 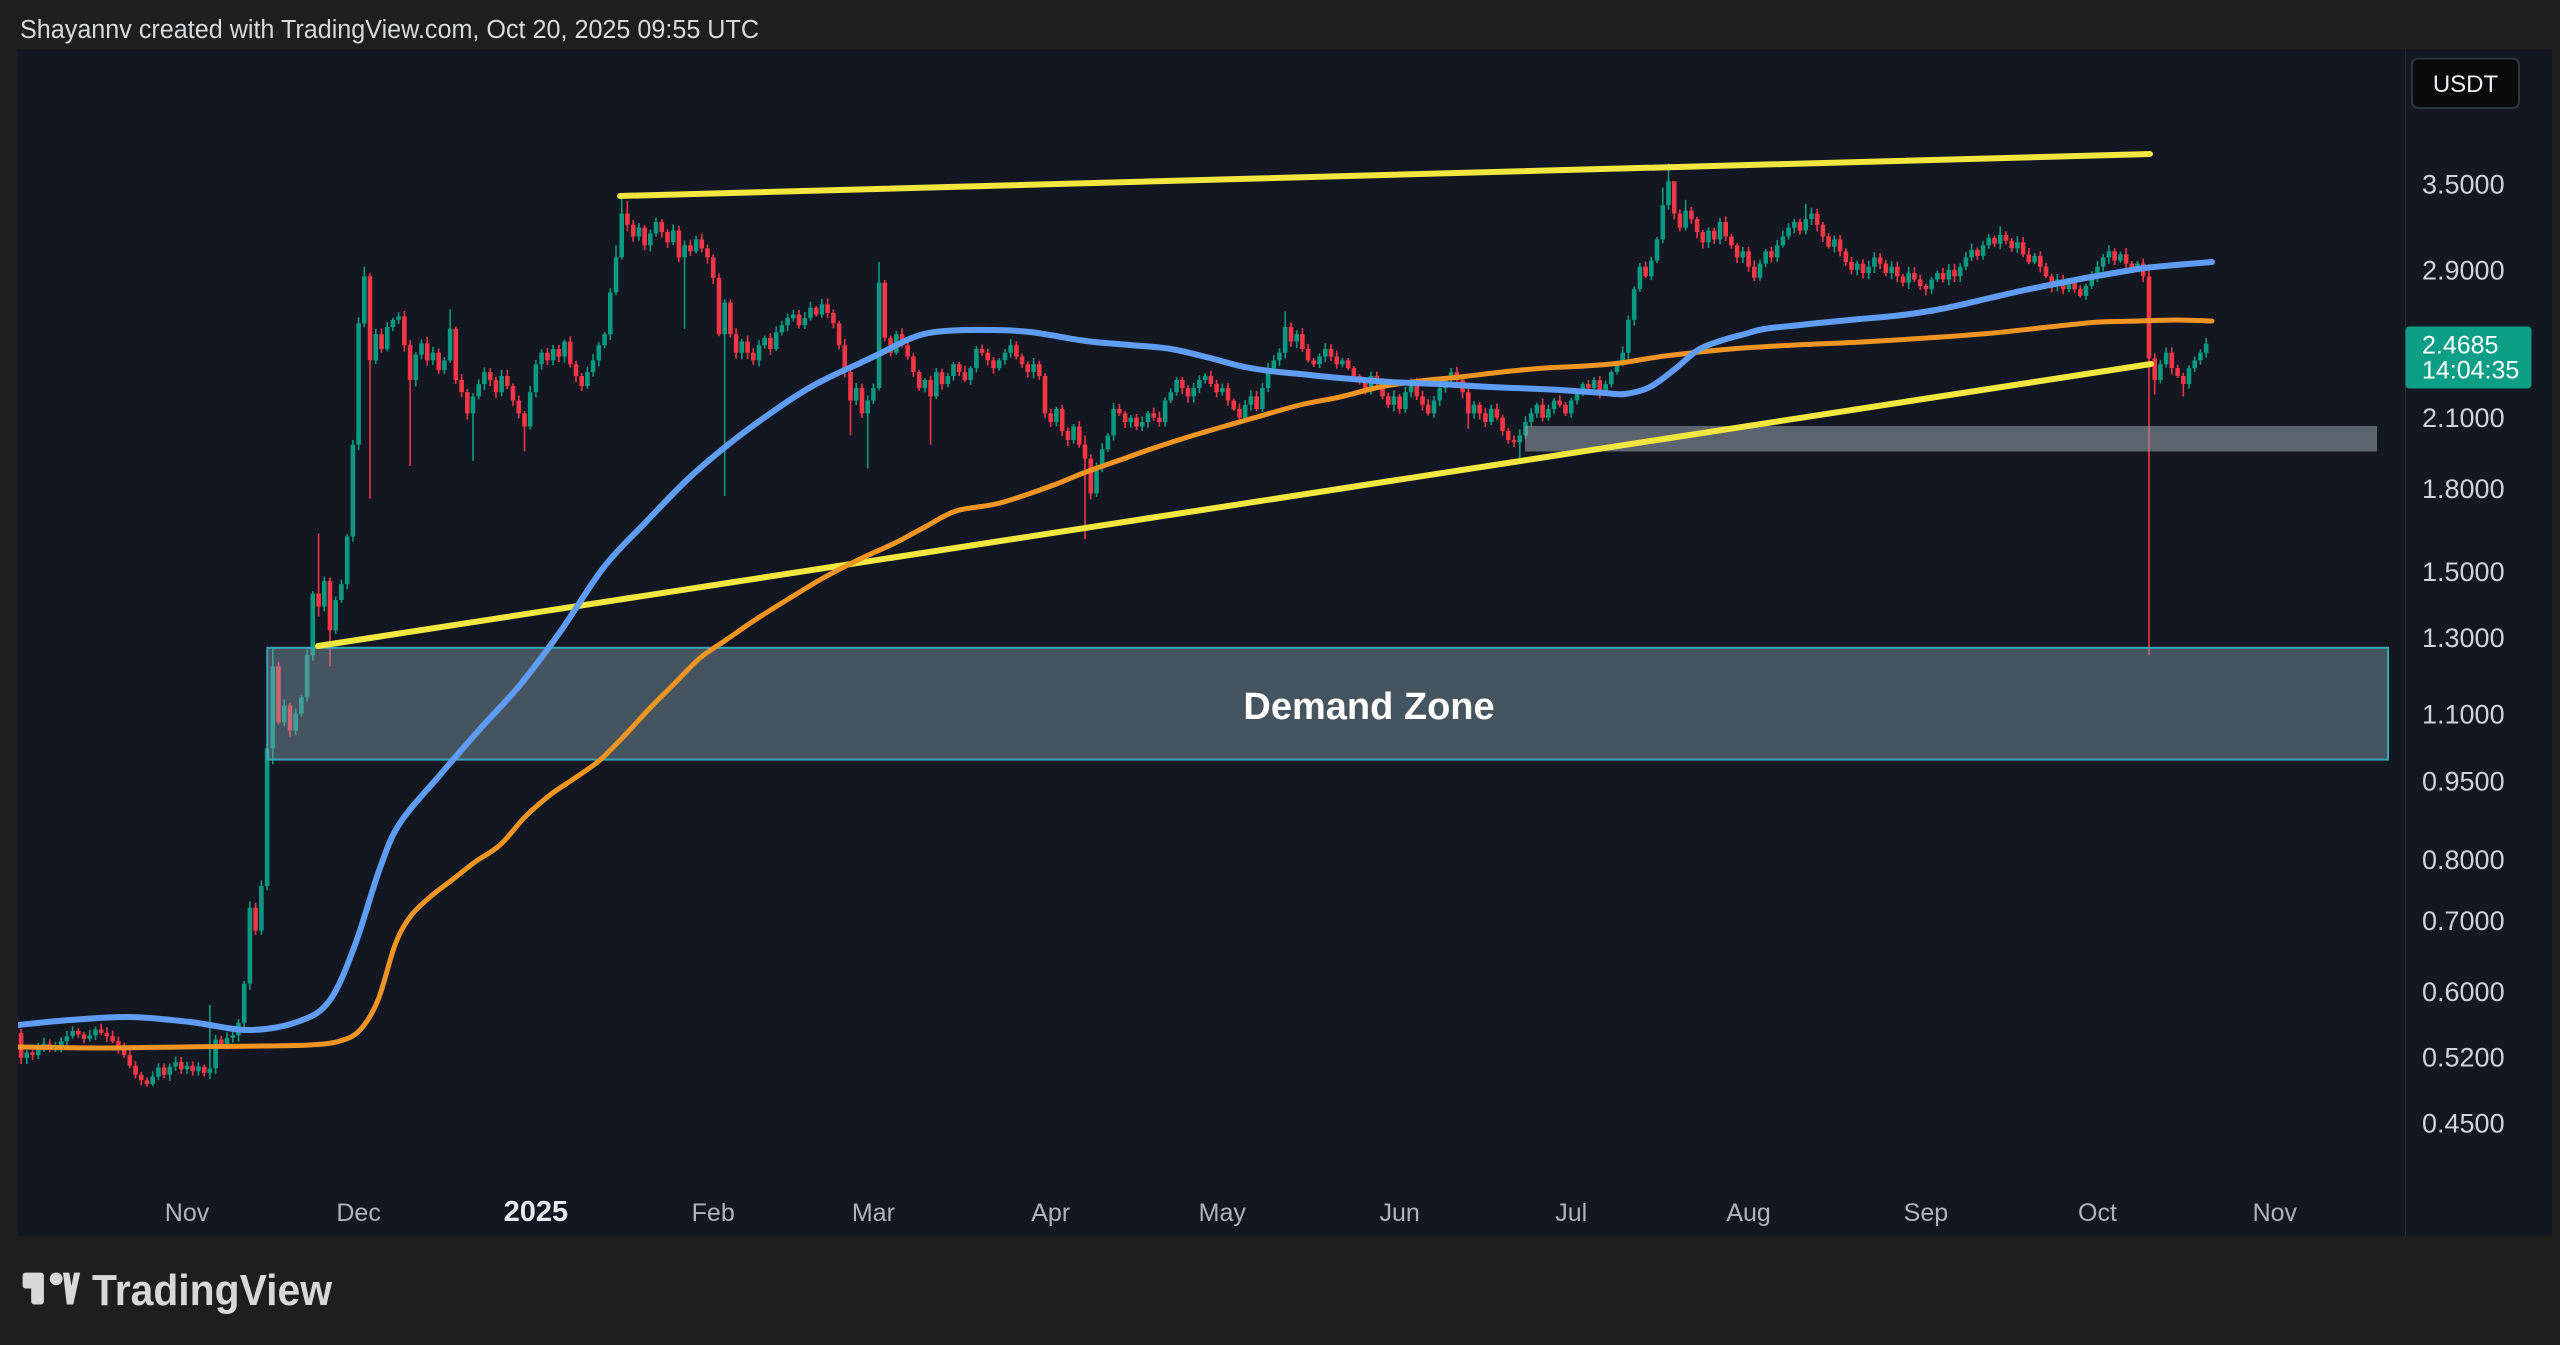 I want to click on svg-text: Dec, so click(x=358, y=1213).